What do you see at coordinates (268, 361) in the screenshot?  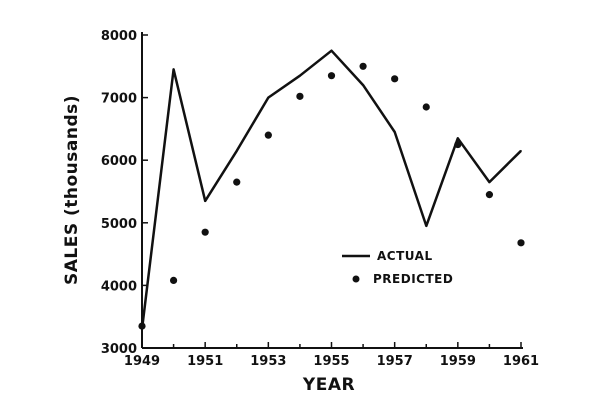 I see `x-tick-label: 1953` at bounding box center [268, 361].